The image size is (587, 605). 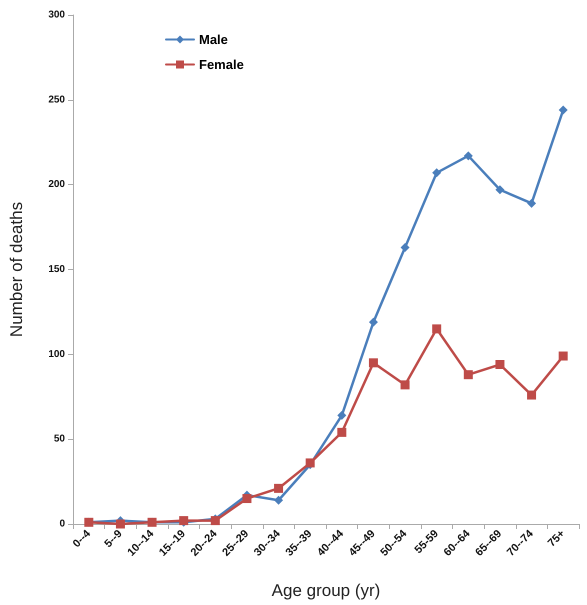 I want to click on x-tick-label: 5--9, so click(x=113, y=539).